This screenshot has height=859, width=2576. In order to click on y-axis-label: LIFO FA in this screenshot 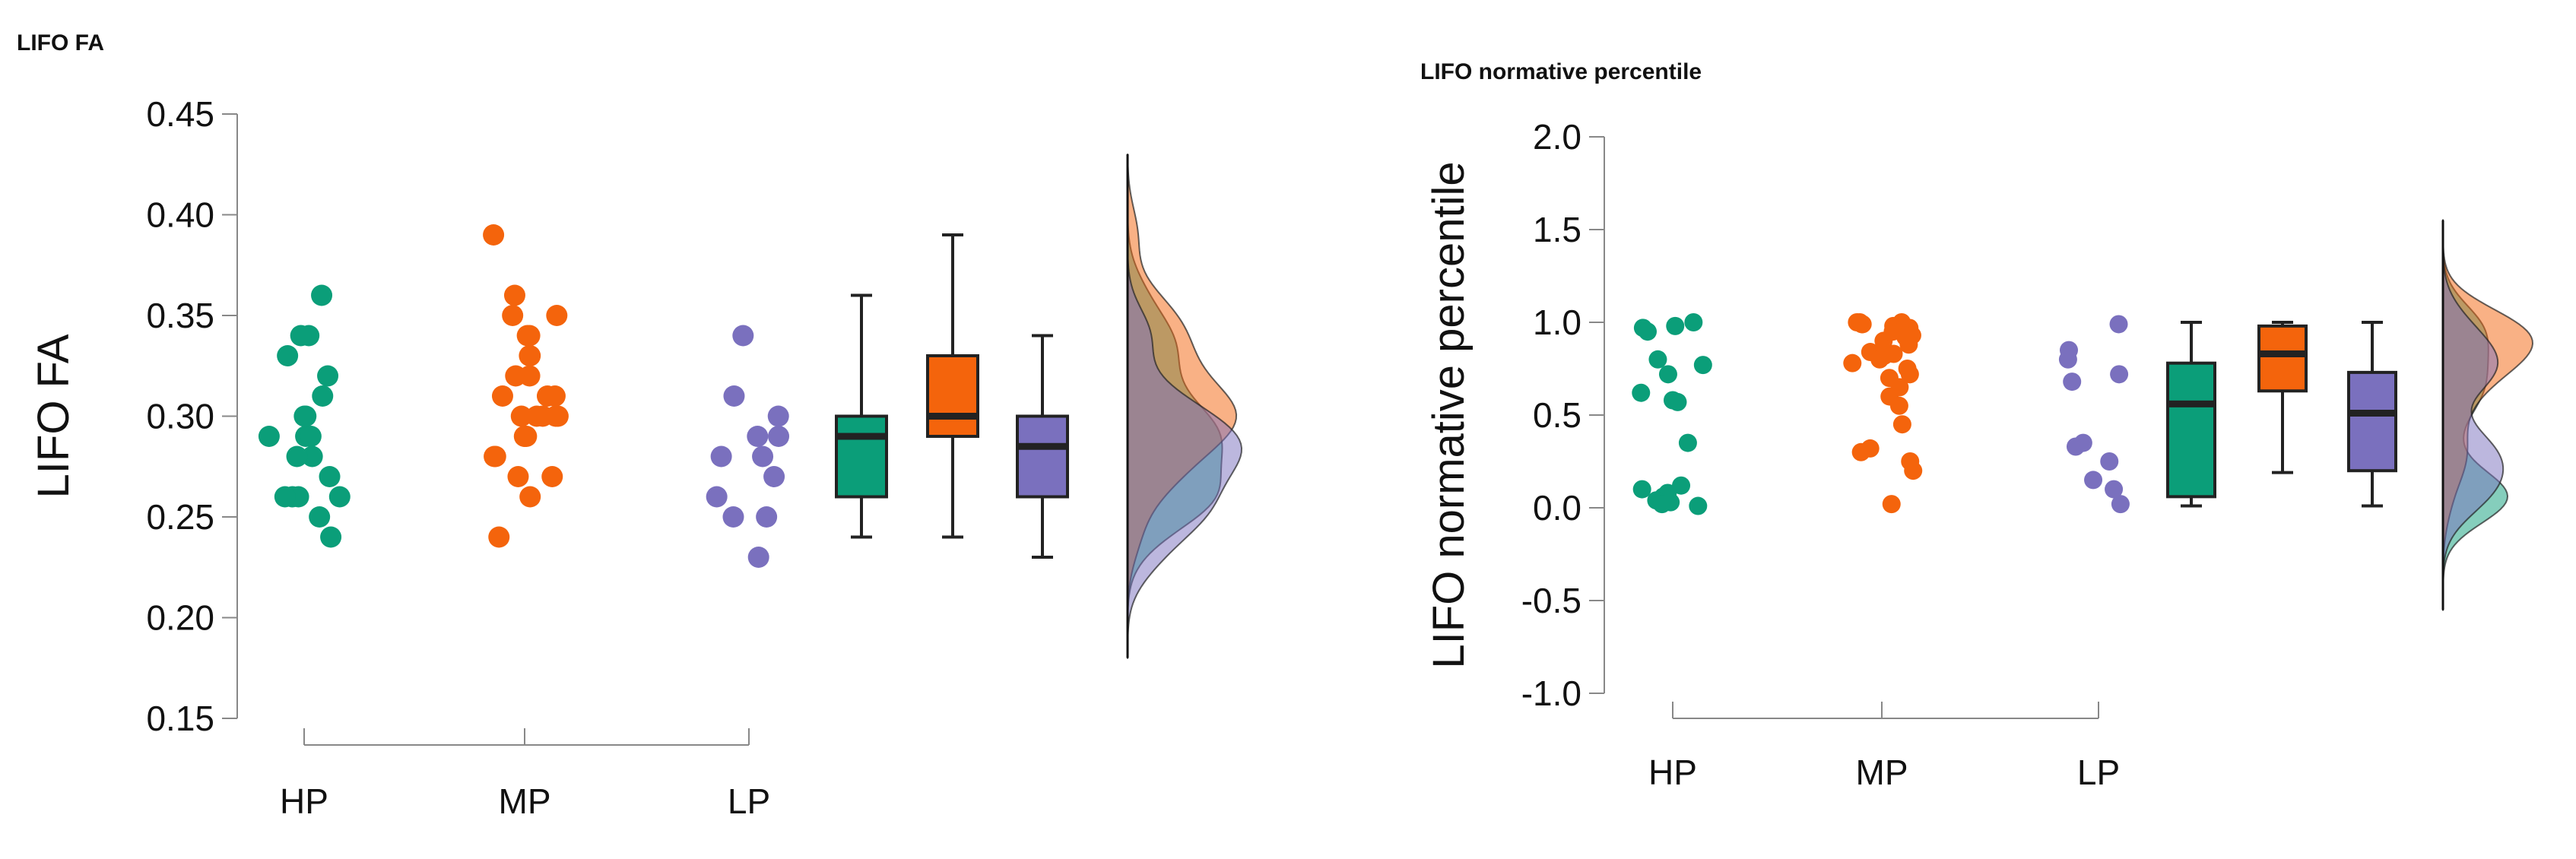, I will do `click(53, 416)`.